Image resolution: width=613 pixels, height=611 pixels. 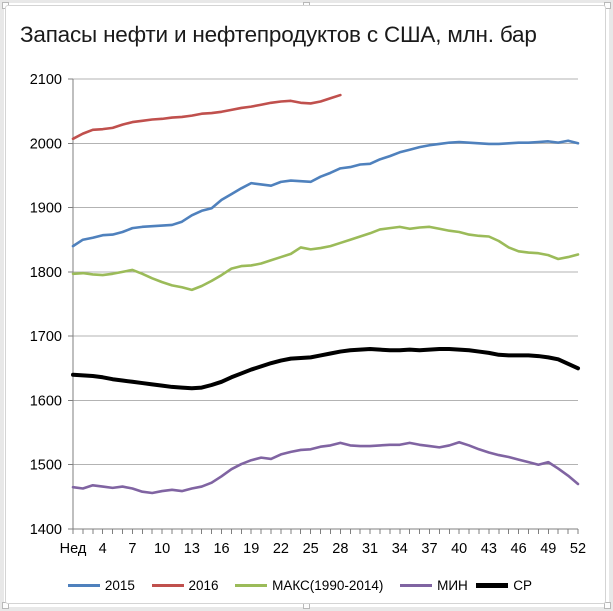 I want to click on legend-item-МИН: МИН, so click(x=434, y=585).